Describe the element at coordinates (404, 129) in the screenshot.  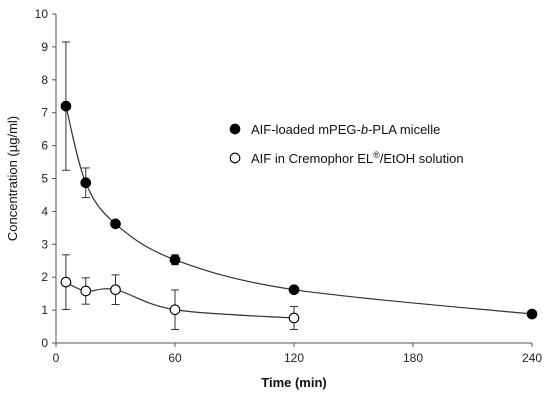
I see `legend-label-part: -PLA micelle` at that location.